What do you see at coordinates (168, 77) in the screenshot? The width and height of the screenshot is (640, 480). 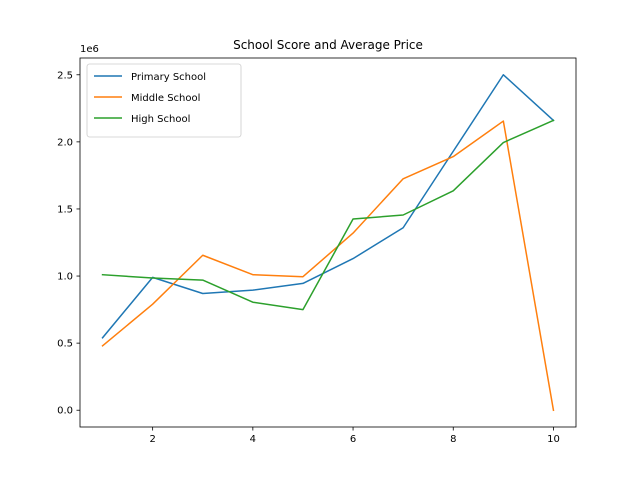 I see `legend-entry-label: Primary School` at bounding box center [168, 77].